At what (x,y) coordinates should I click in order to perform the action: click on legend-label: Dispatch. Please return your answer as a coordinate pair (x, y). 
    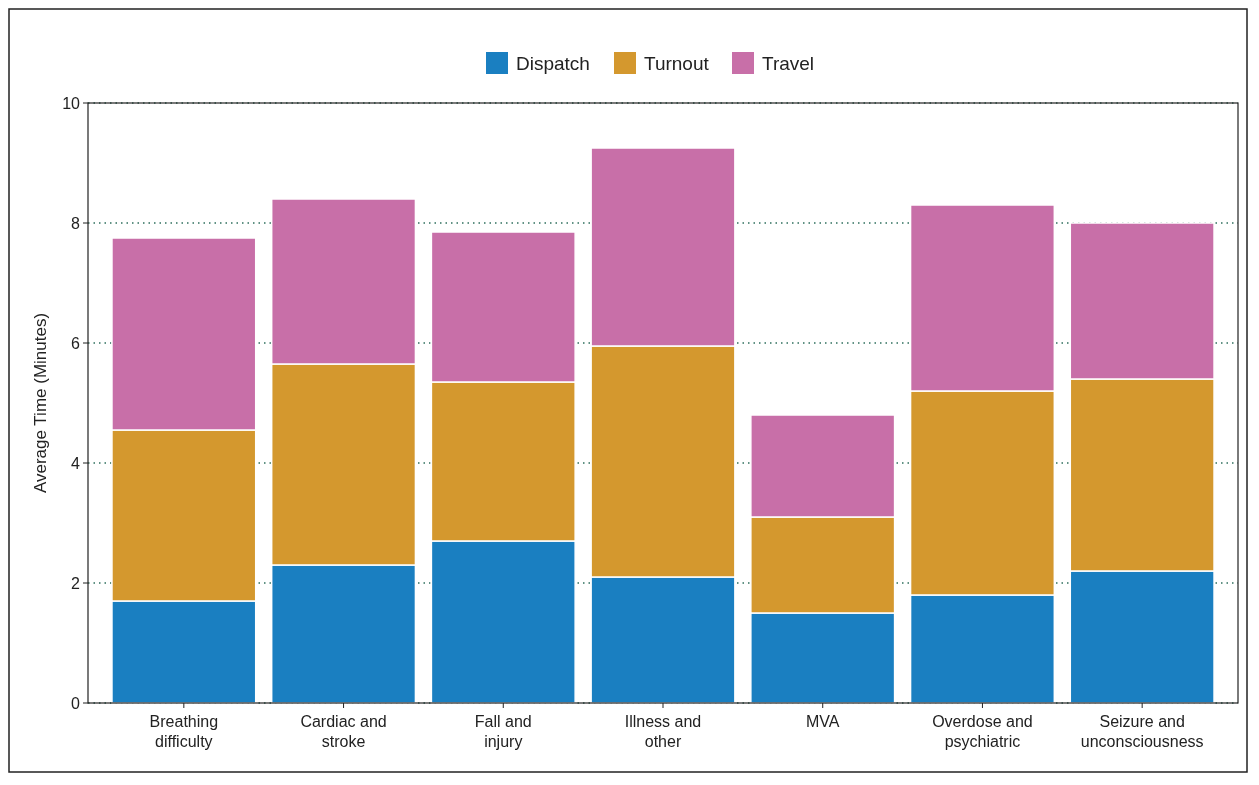
    Looking at the image, I should click on (553, 63).